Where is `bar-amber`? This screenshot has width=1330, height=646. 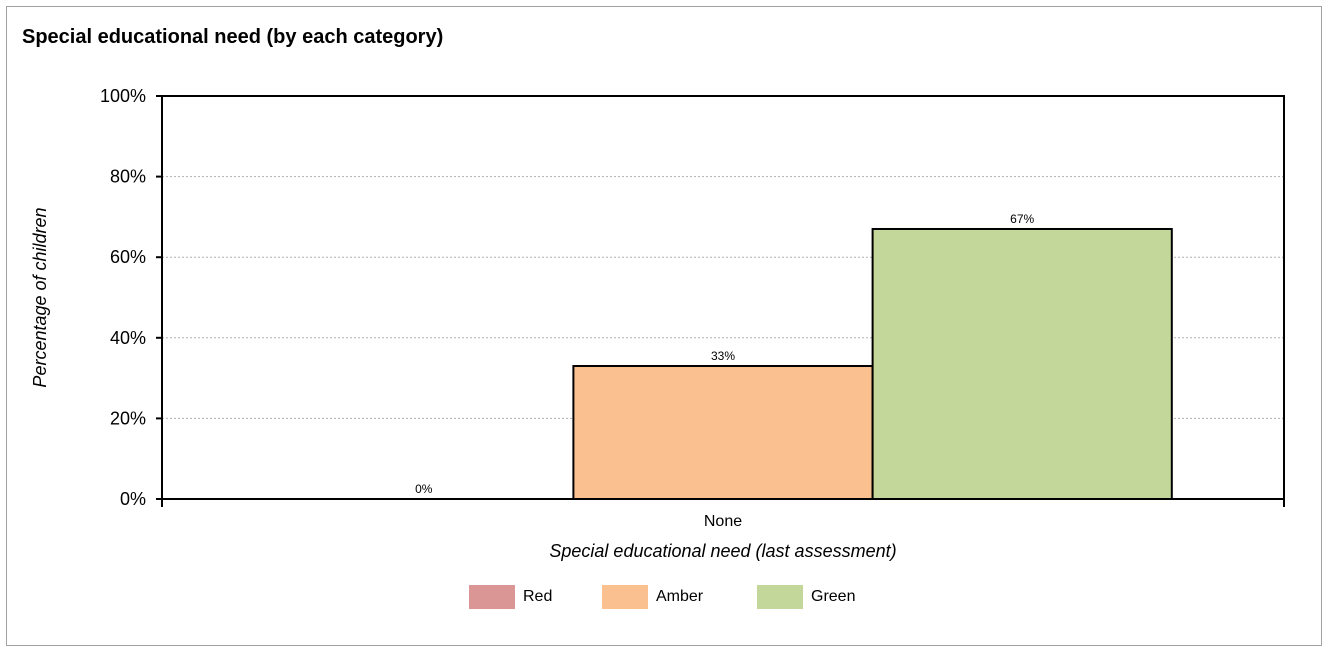
bar-amber is located at coordinates (723, 433).